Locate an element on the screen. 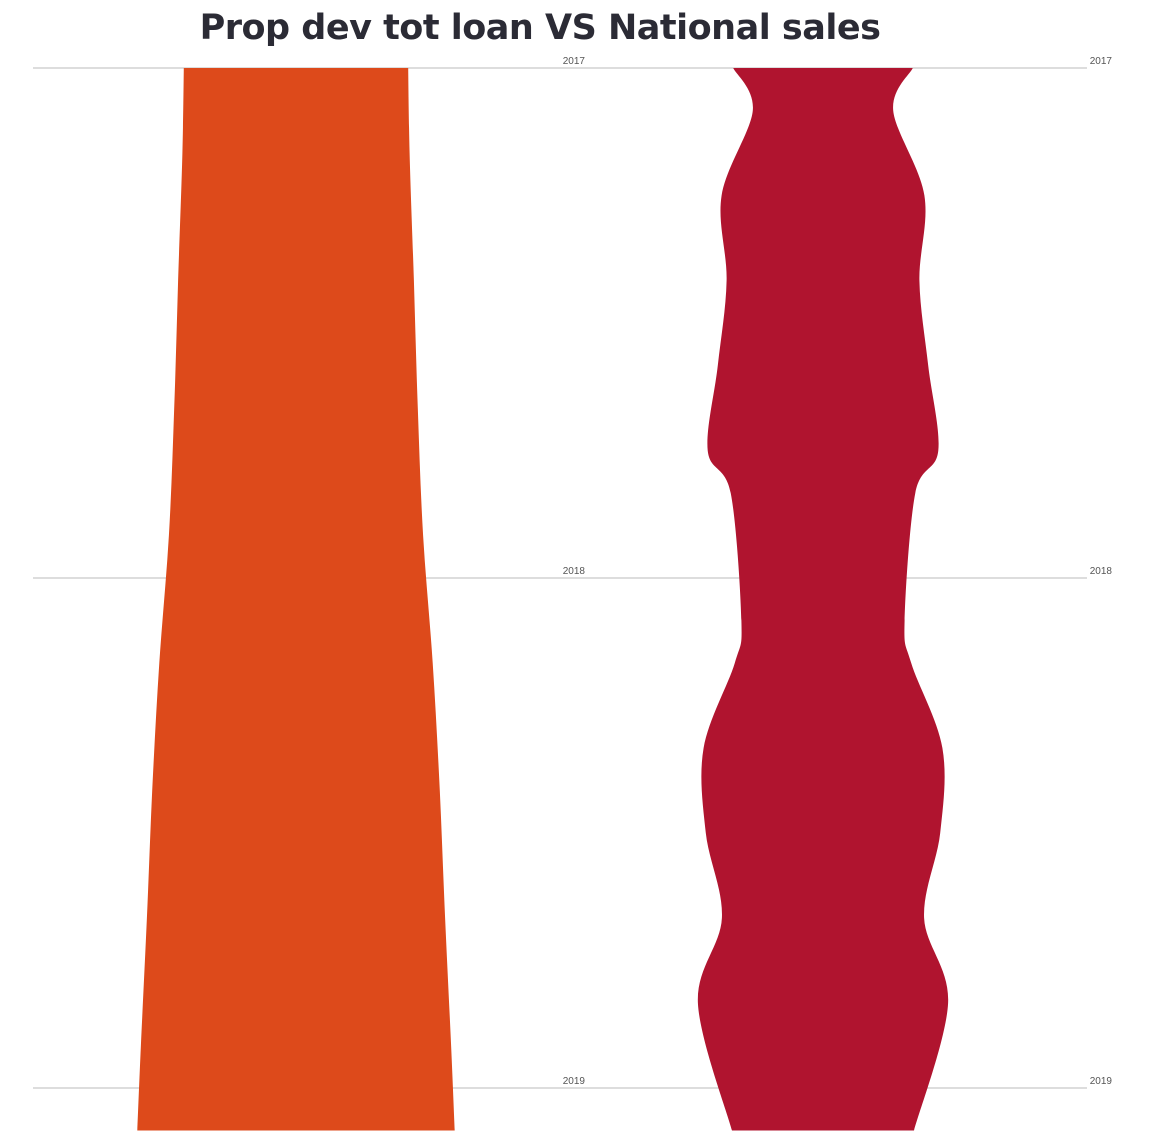  chart-title: Prop dev tot loan VS National sales is located at coordinates (540, 28).